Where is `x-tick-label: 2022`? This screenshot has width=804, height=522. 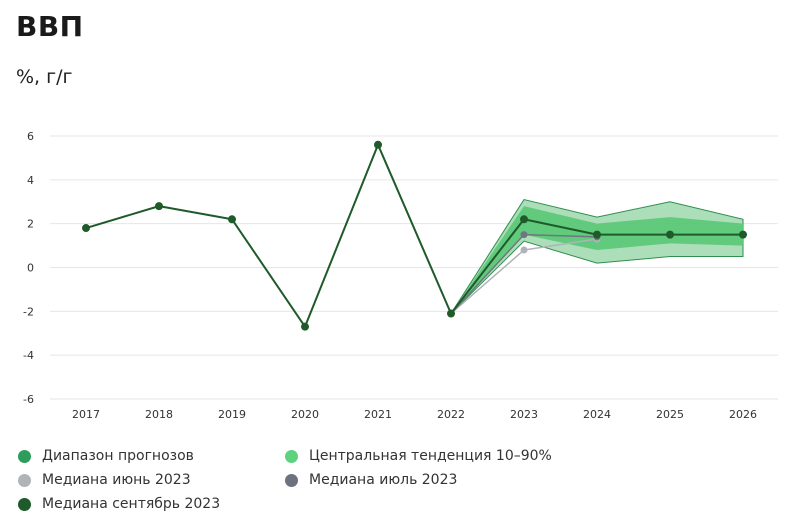 x-tick-label: 2022 is located at coordinates (451, 414).